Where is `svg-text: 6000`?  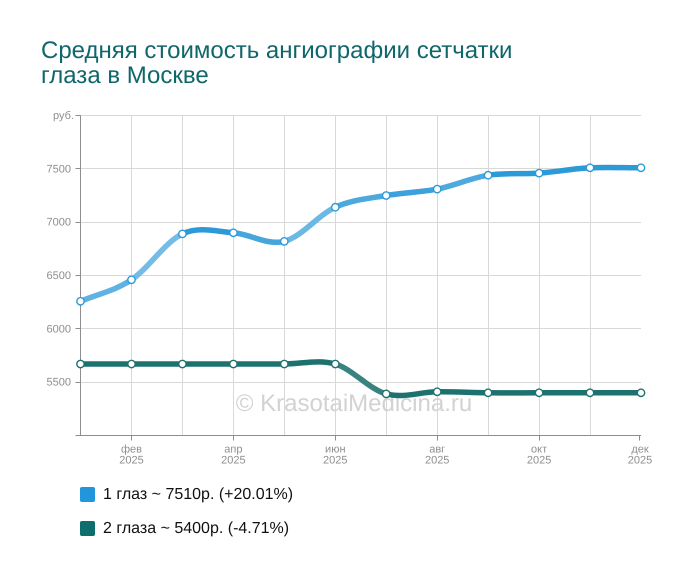 svg-text: 6000 is located at coordinates (59, 329).